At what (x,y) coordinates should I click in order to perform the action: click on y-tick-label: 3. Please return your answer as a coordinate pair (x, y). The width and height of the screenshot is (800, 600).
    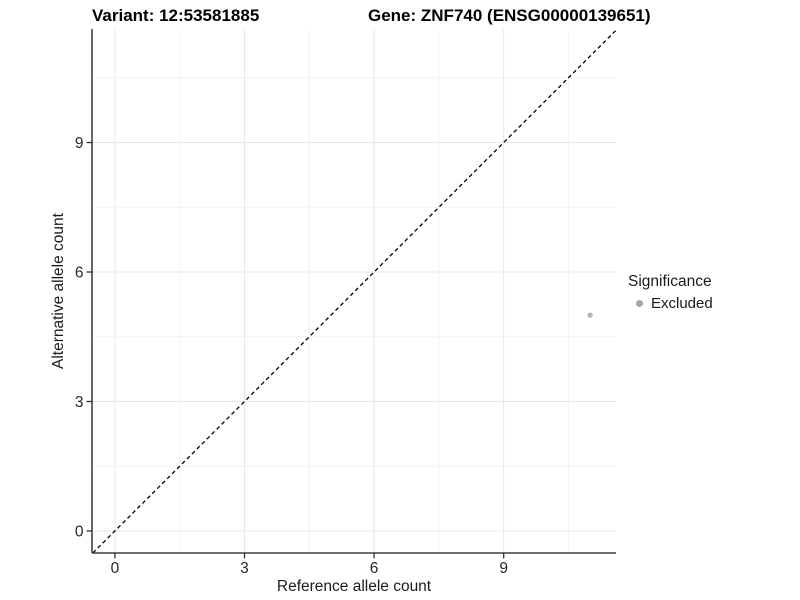
    Looking at the image, I should click on (79, 402).